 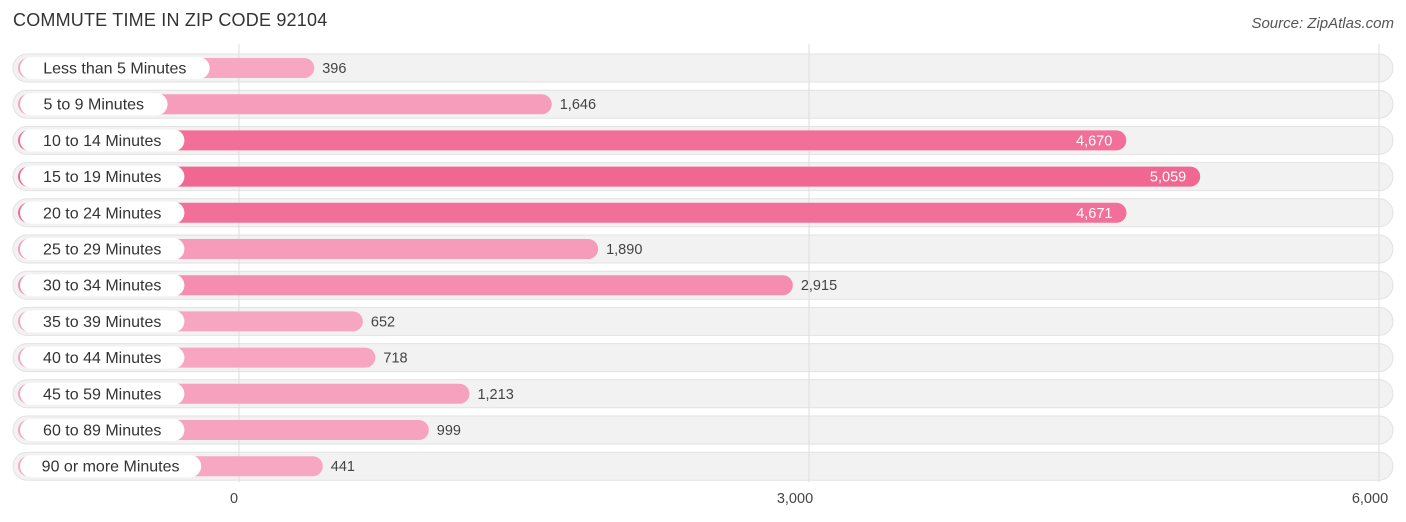 I want to click on x-tick-label: 3,000, so click(x=795, y=499).